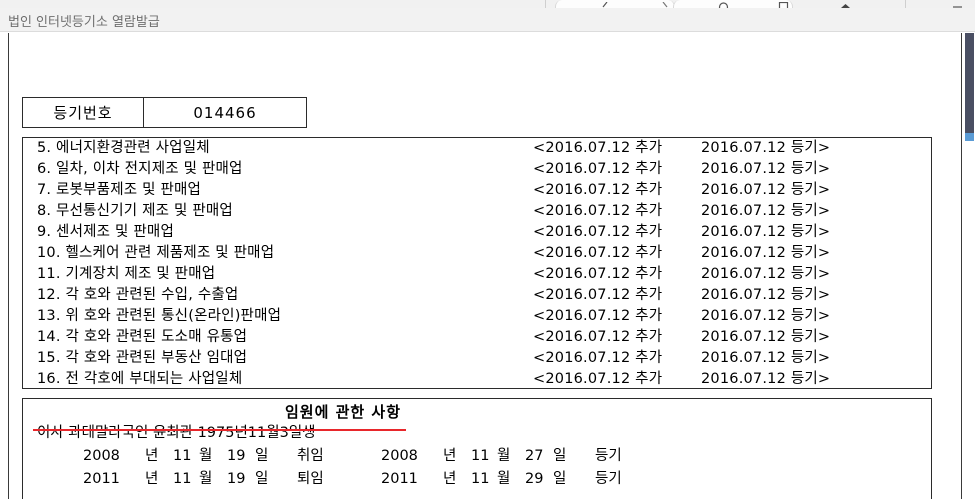  Describe the element at coordinates (176, 433) in the screenshot. I see `officer-name-line: 이사 과테말라국인 윤최관 1975년11월3일생` at that location.